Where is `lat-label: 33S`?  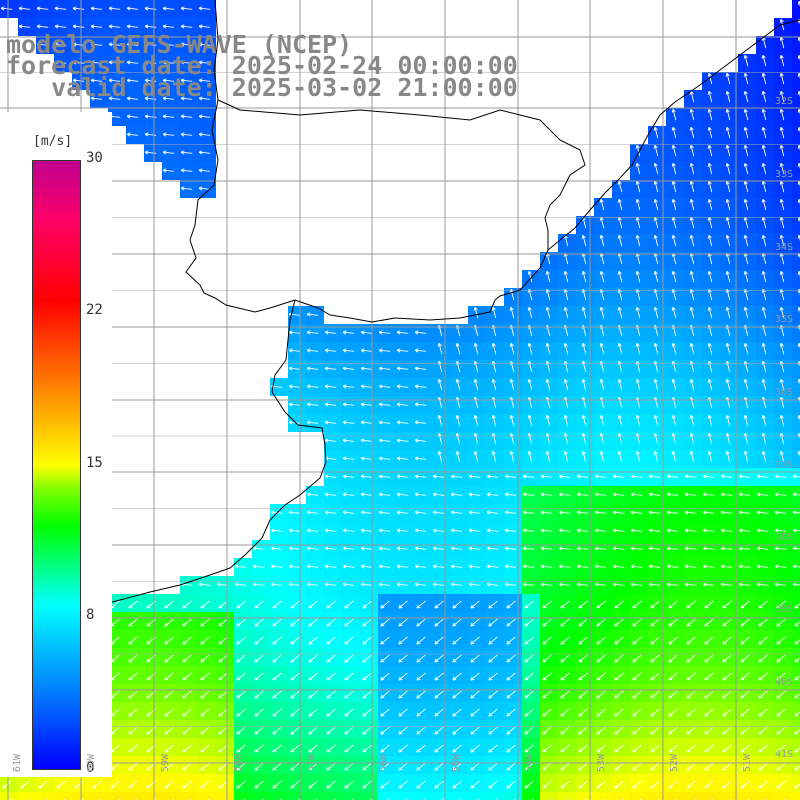
lat-label: 33S is located at coordinates (784, 174).